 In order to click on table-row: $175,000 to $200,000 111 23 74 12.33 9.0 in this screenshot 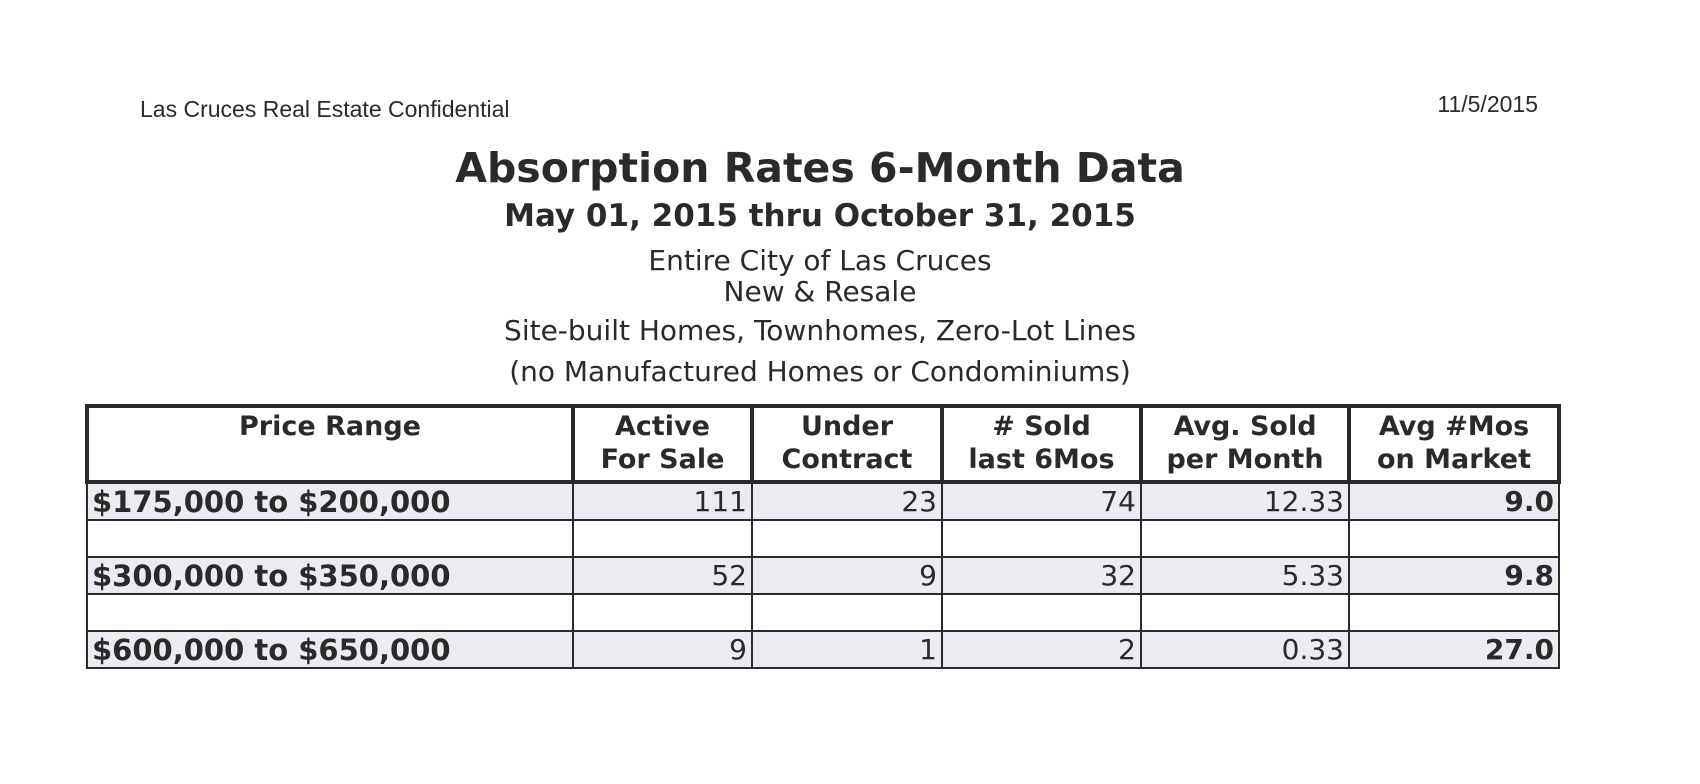, I will do `click(823, 501)`.